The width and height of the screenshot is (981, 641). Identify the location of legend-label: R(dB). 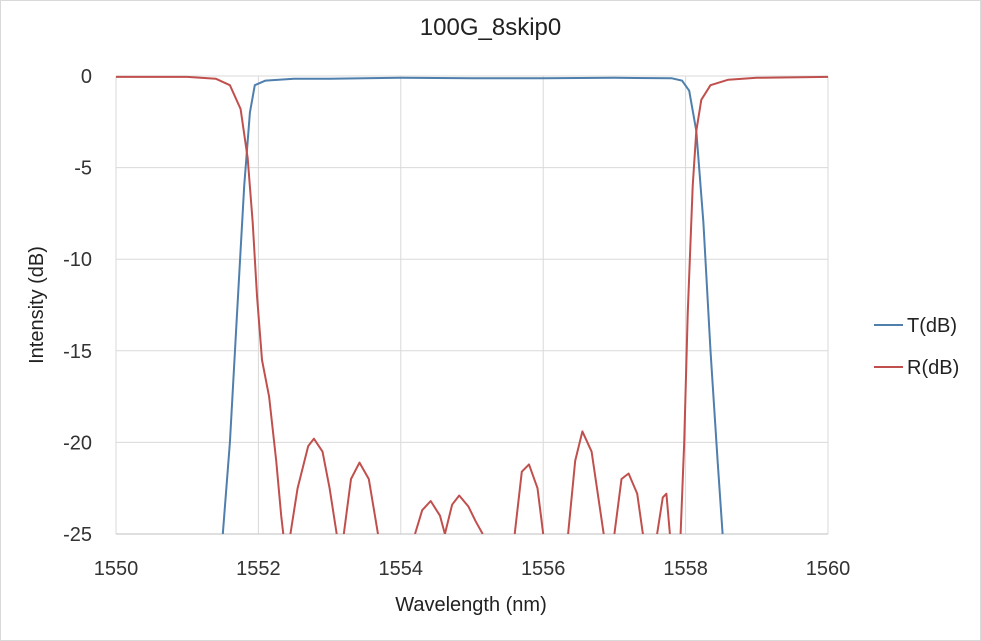
(933, 368).